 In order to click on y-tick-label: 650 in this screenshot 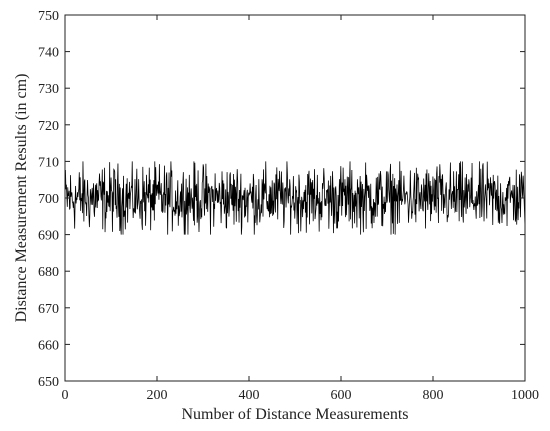, I will do `click(48, 382)`.